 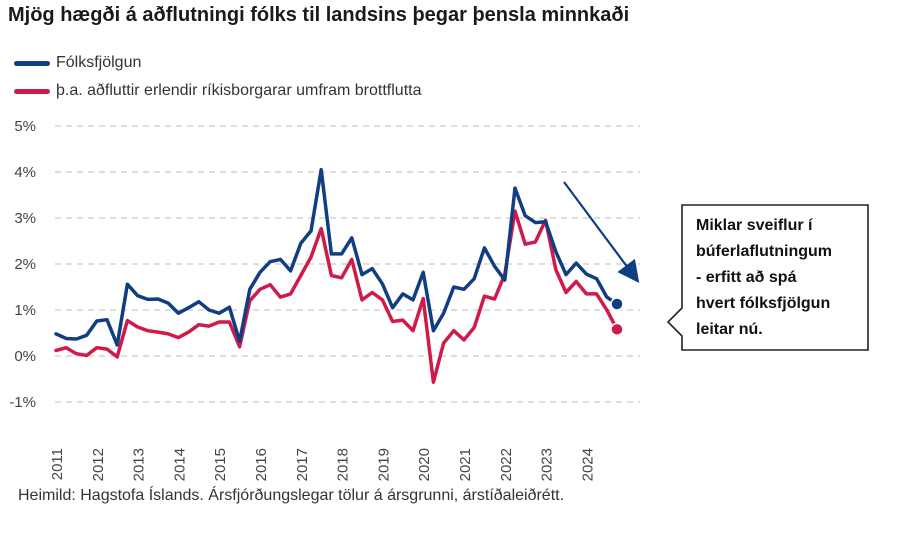 I want to click on x-tick-label: 2022, so click(x=506, y=464).